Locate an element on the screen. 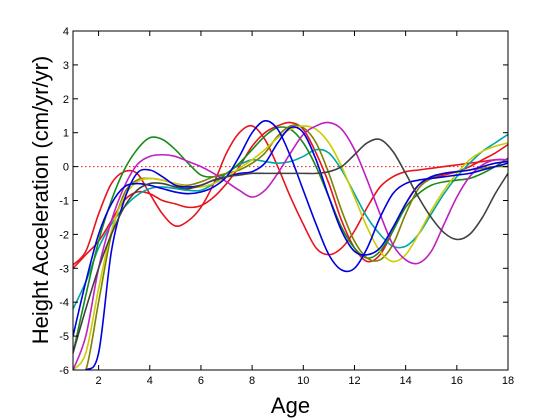  x-tick-label: 18 is located at coordinates (508, 381).